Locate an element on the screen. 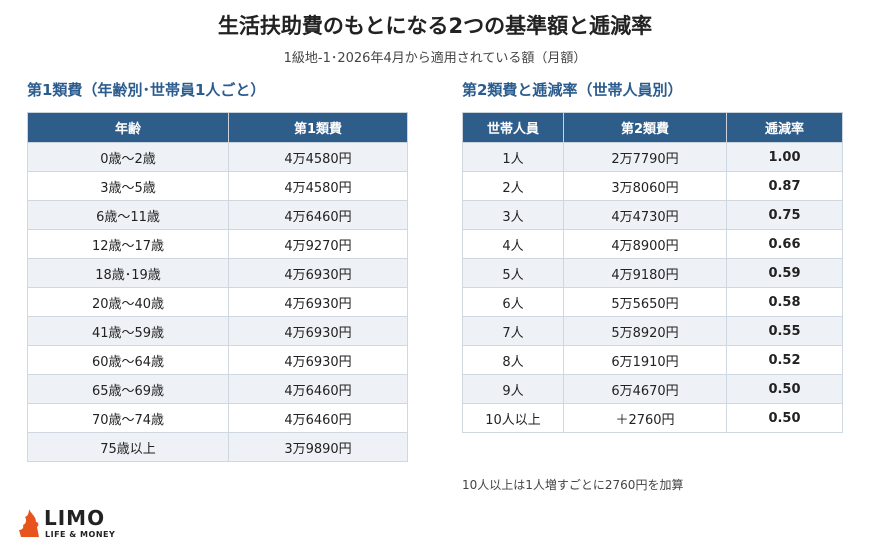  table-cell: 0.55 is located at coordinates (784, 331).